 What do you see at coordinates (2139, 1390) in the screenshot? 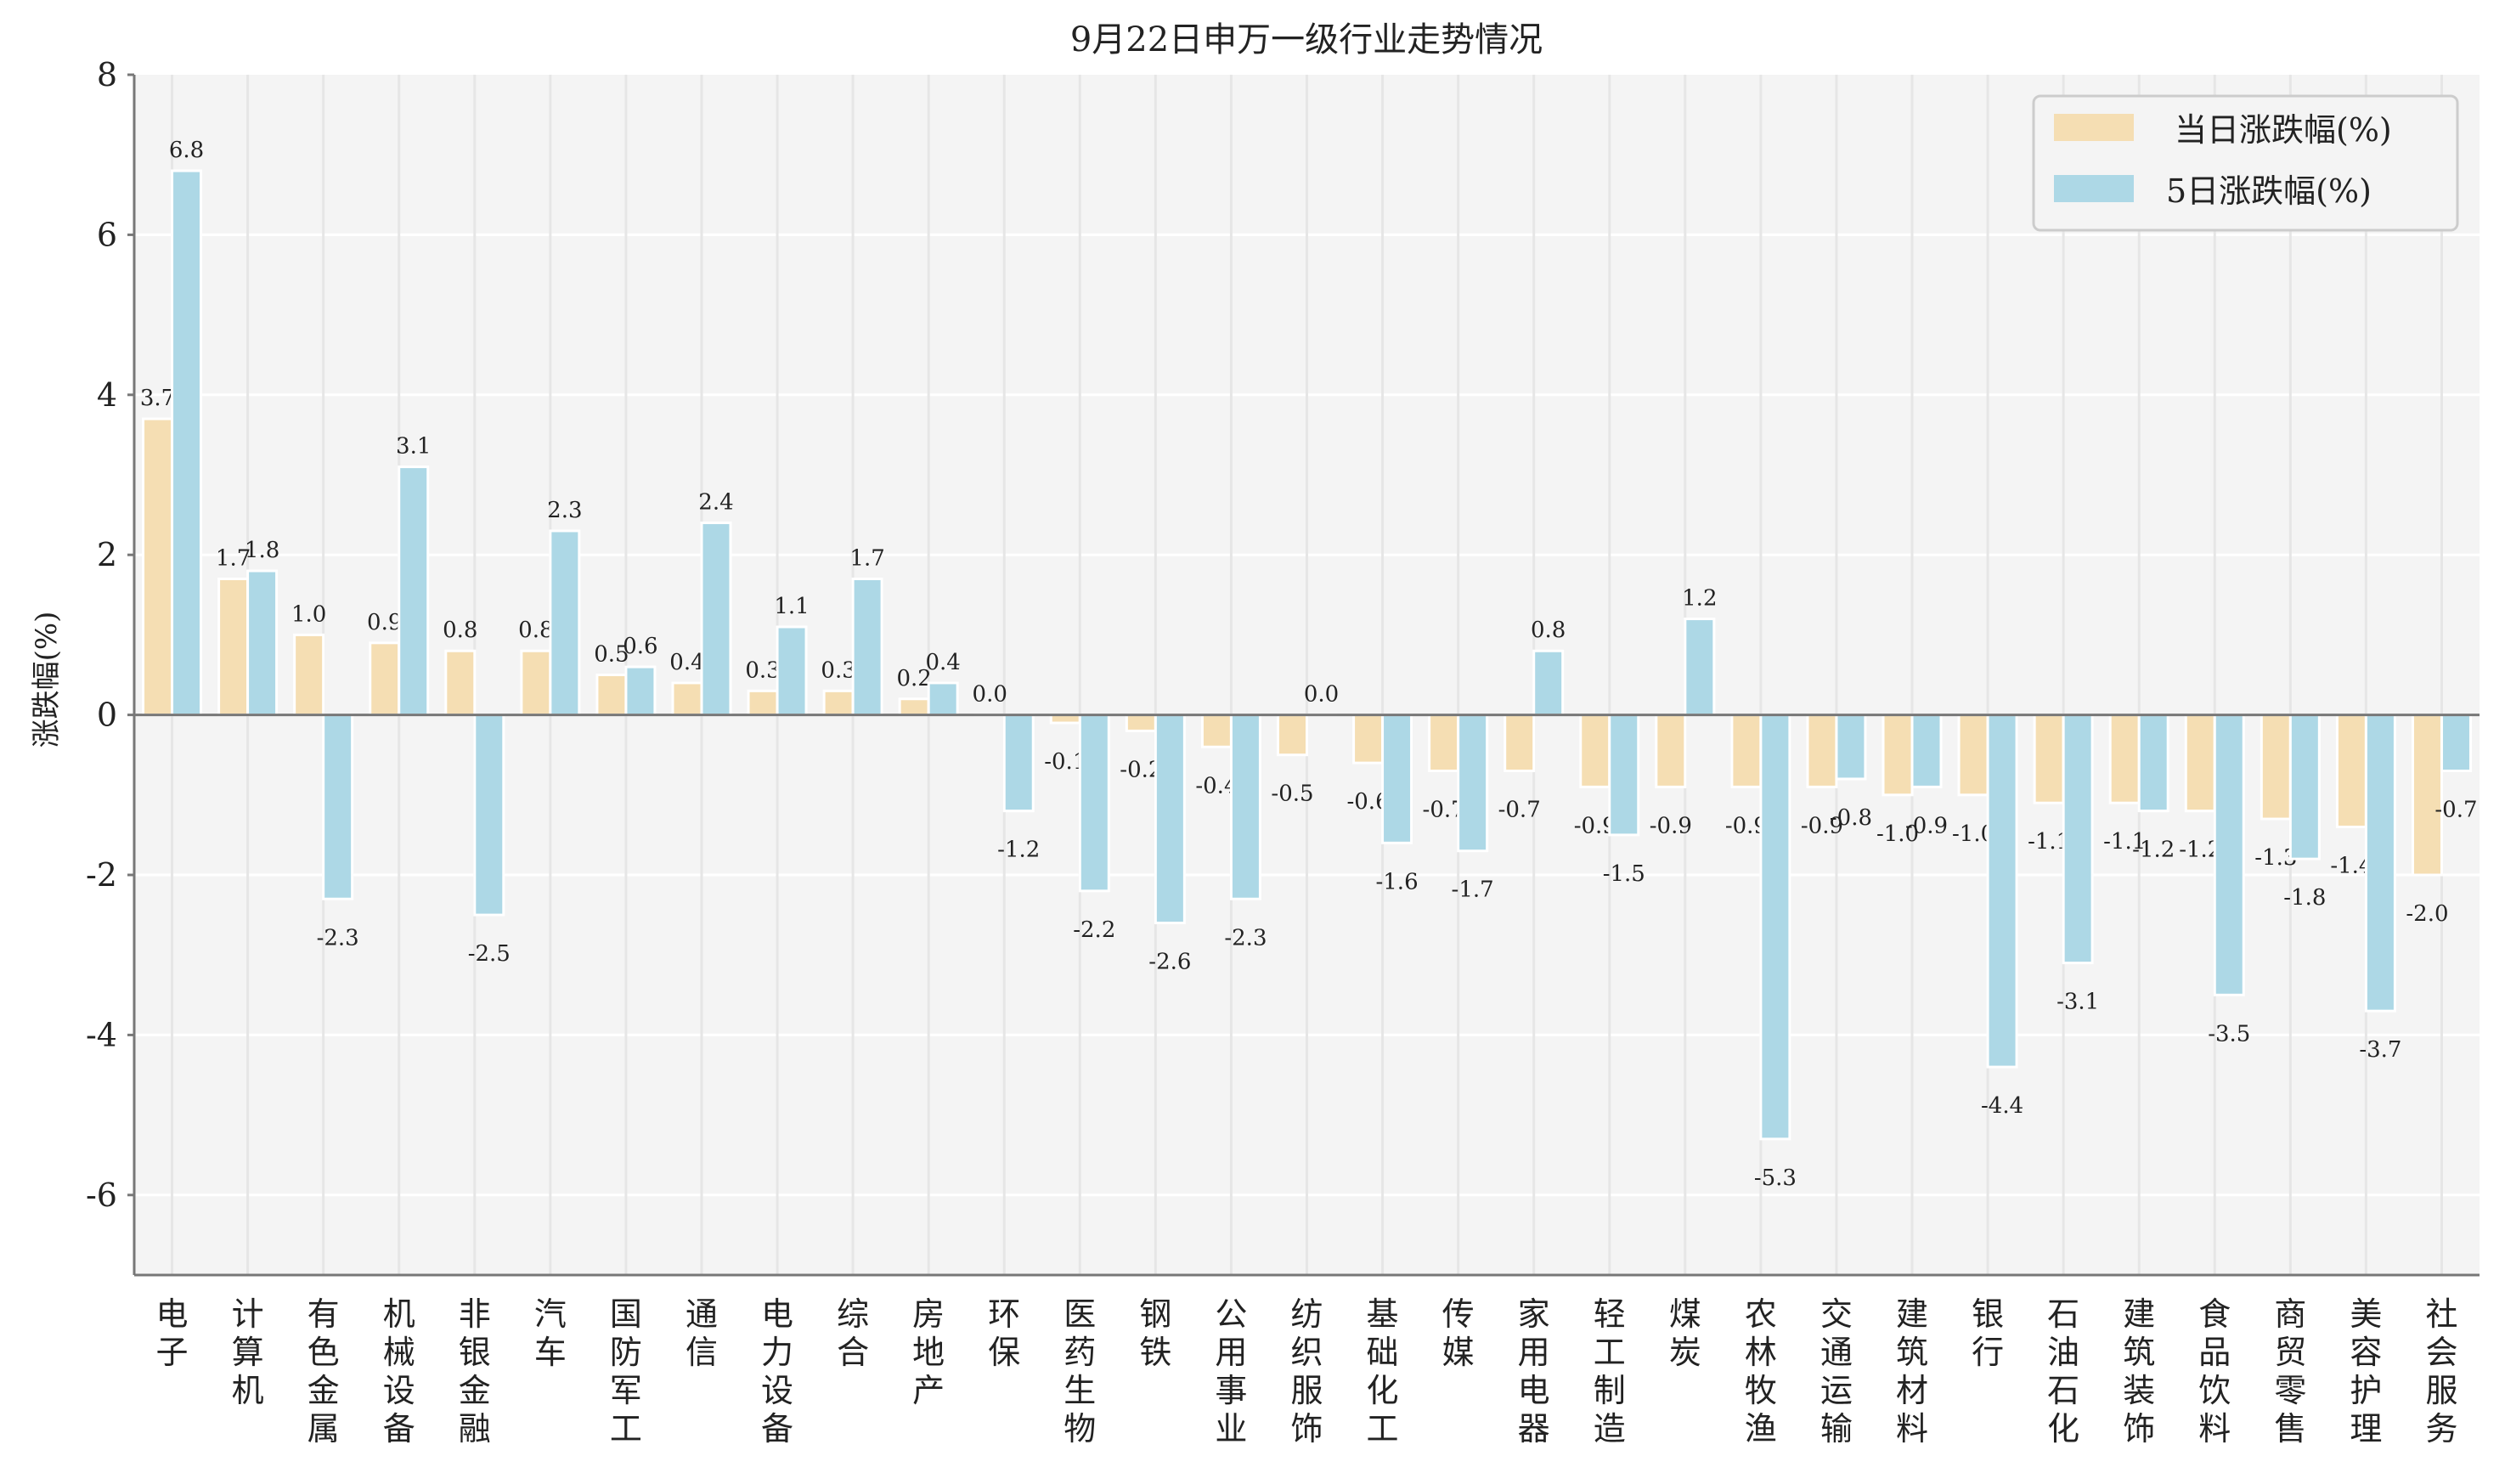
I see `x-tick-label: 装` at bounding box center [2139, 1390].